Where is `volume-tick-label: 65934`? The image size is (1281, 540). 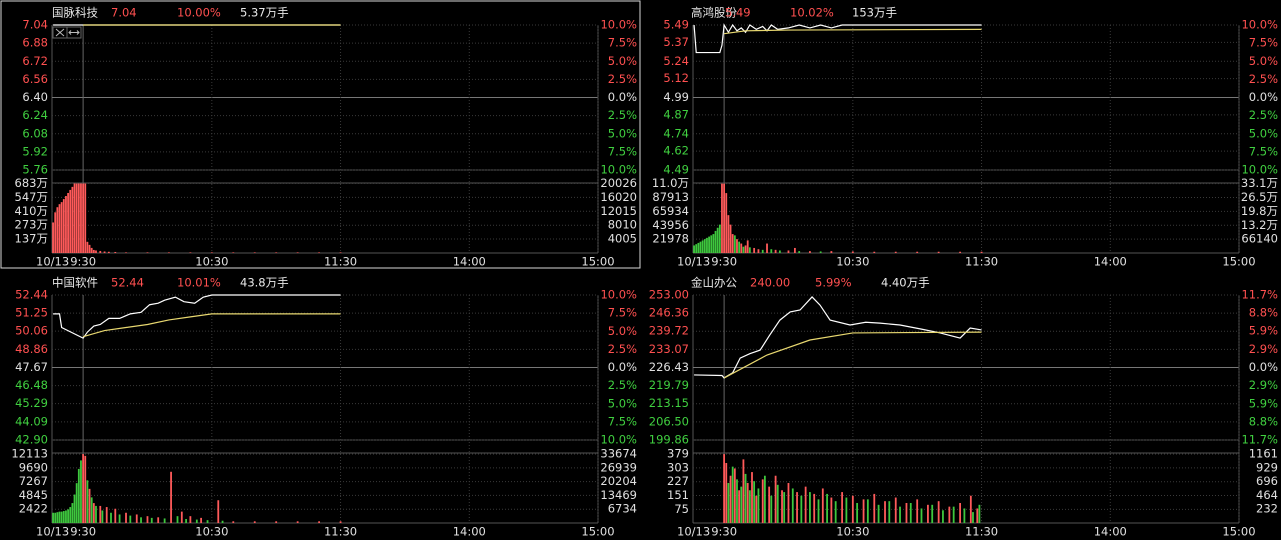
volume-tick-label: 65934 is located at coordinates (670, 211).